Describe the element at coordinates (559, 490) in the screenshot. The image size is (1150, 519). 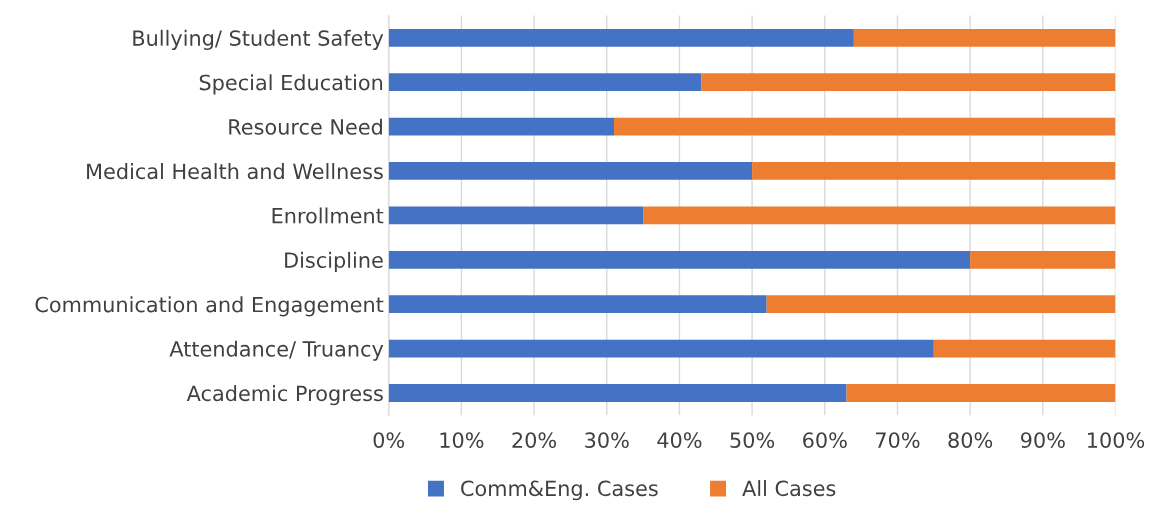
I see `legend-label: Comm&Eng. Cases` at that location.